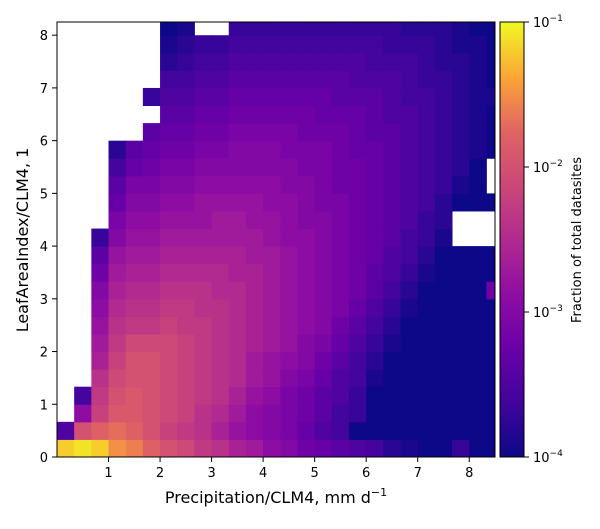  Describe the element at coordinates (315, 473) in the screenshot. I see `x-tick-label: 5` at that location.